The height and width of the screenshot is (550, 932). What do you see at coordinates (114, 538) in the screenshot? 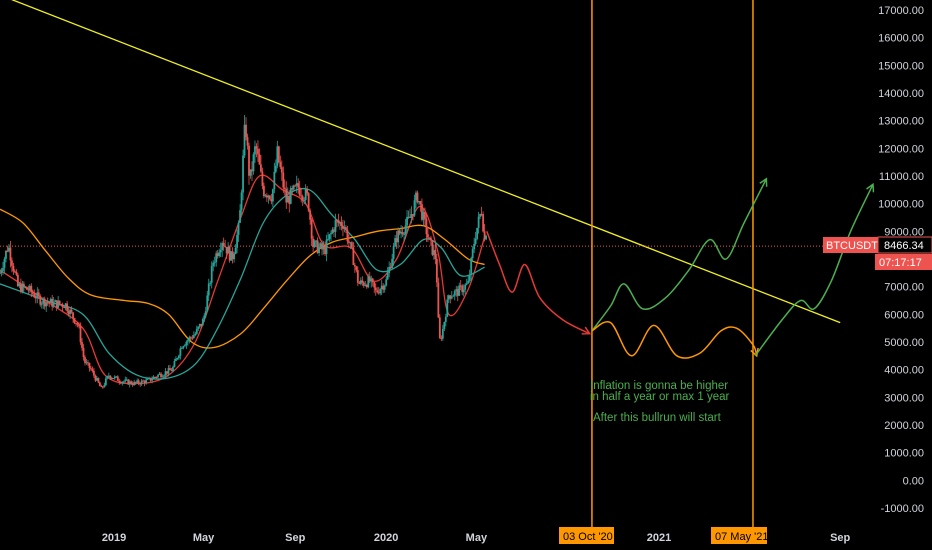
I see `x-tick-label: 2019` at bounding box center [114, 538].